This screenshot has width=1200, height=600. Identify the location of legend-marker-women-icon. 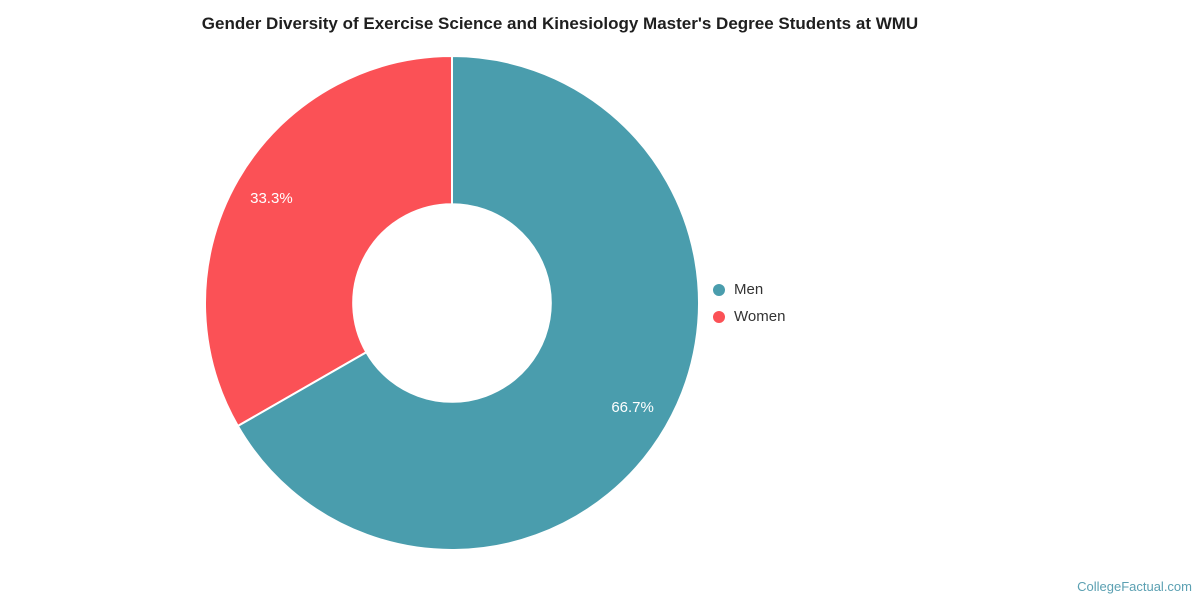
(719, 316).